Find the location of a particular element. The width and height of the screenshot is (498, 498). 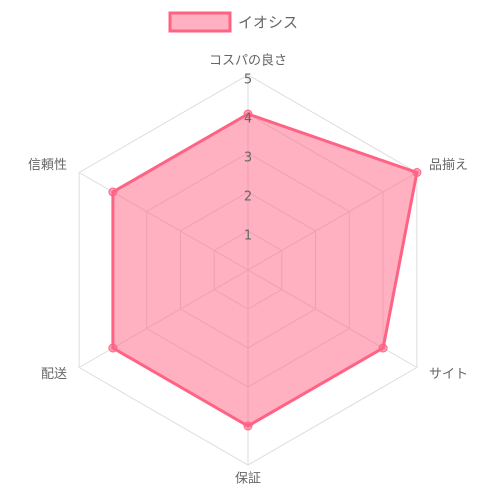

category-label: コスパの良さ is located at coordinates (248, 61).